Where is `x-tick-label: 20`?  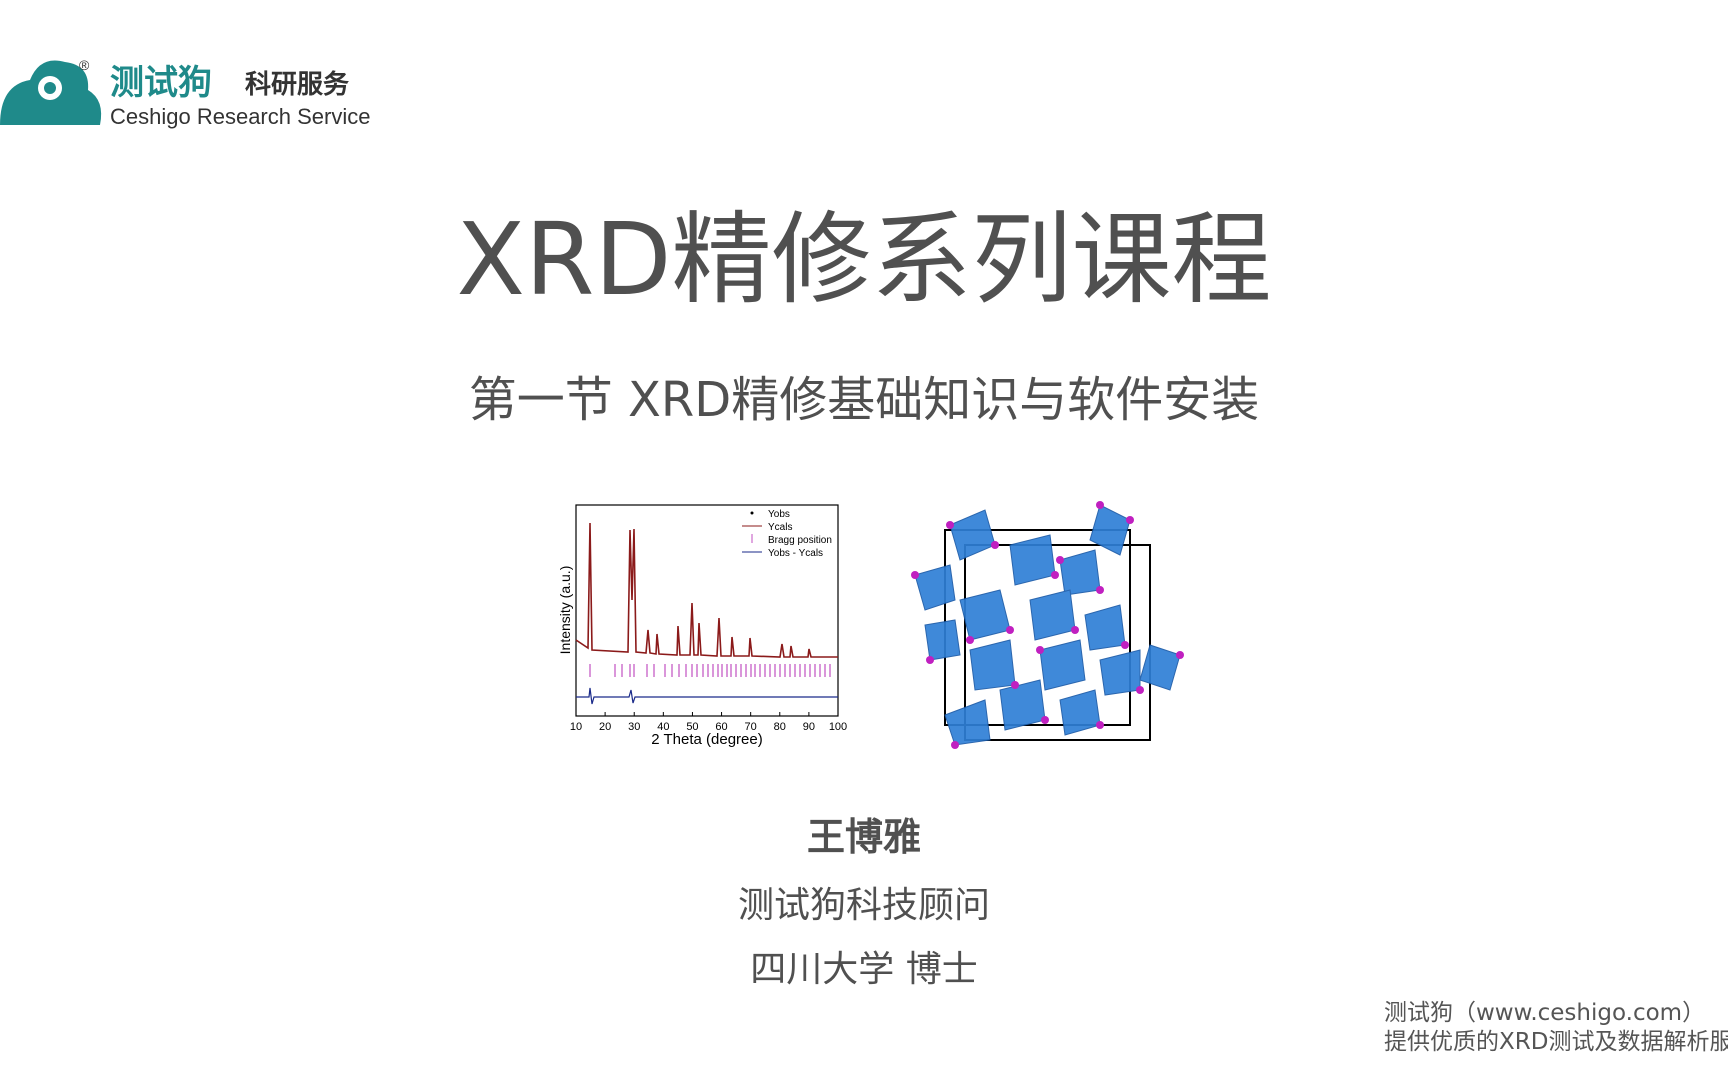 x-tick-label: 20 is located at coordinates (605, 727).